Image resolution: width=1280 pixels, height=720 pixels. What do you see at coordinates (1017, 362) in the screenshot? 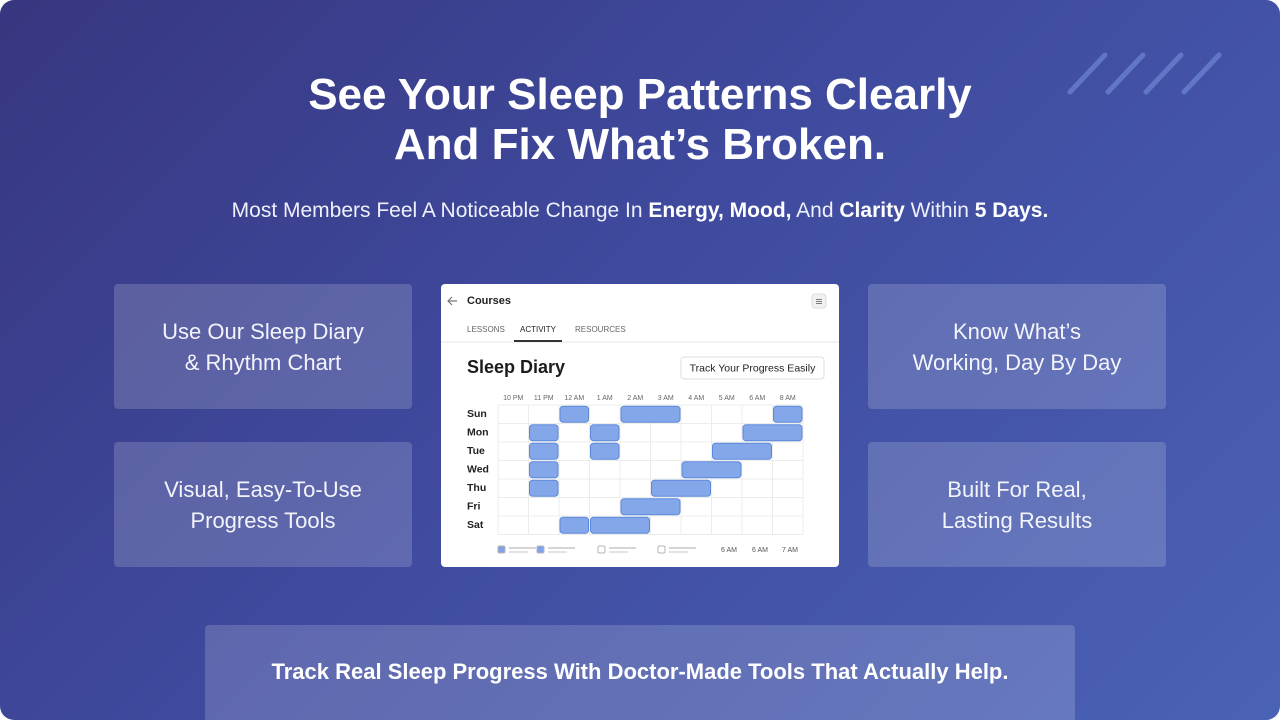
I see `feature-line: Working, Day By Day` at bounding box center [1017, 362].